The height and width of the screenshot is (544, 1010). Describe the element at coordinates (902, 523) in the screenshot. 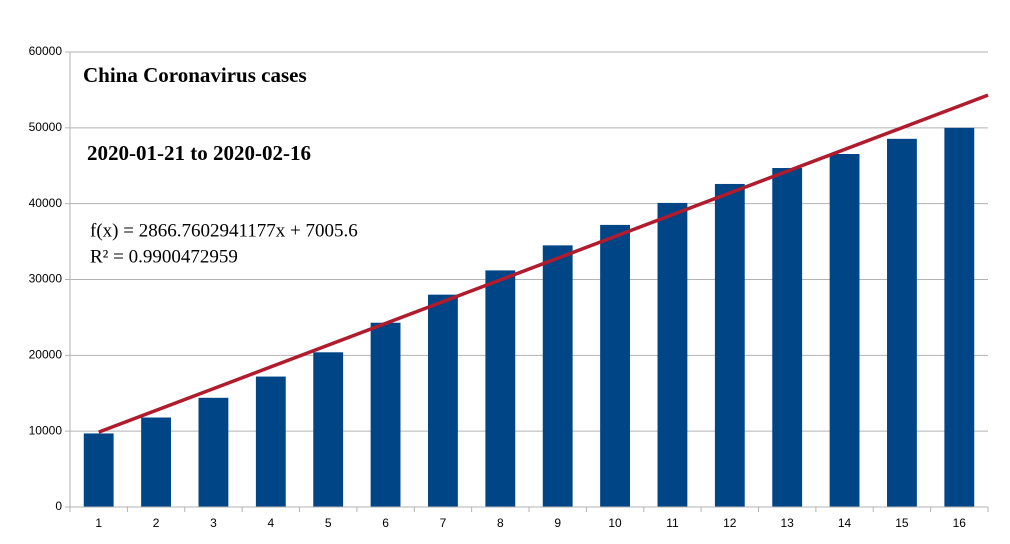

I see `x-tick-label: 15` at that location.